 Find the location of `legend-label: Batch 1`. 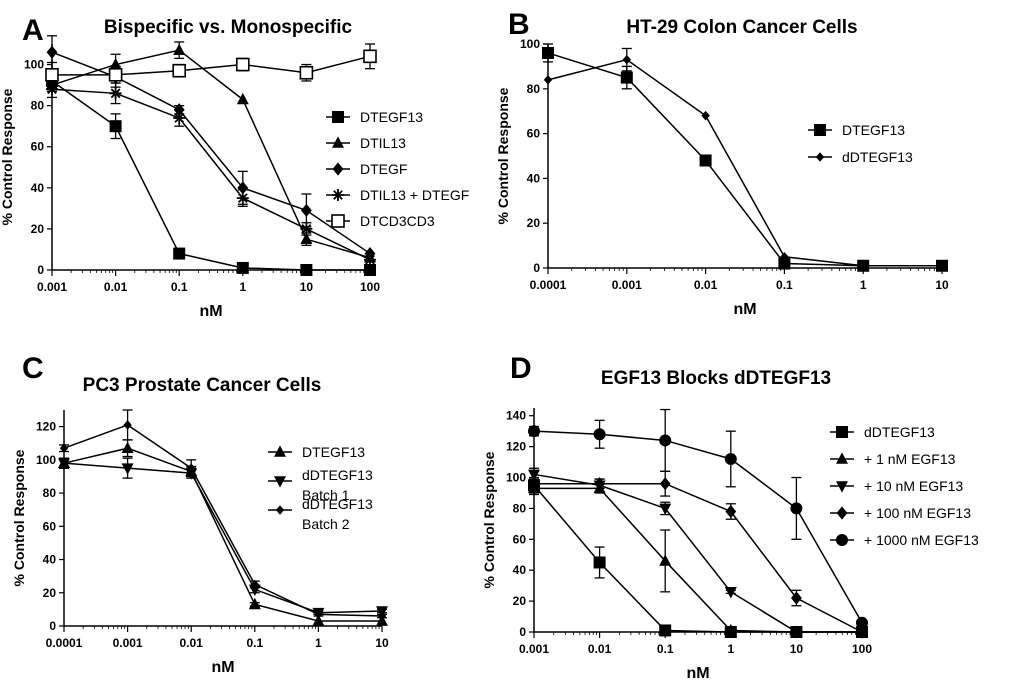

legend-label: Batch 1 is located at coordinates (326, 495).